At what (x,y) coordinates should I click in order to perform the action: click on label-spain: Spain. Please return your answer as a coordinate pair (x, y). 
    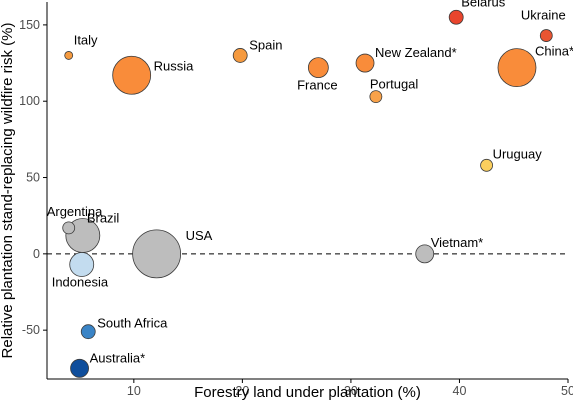
    Looking at the image, I should click on (265, 44).